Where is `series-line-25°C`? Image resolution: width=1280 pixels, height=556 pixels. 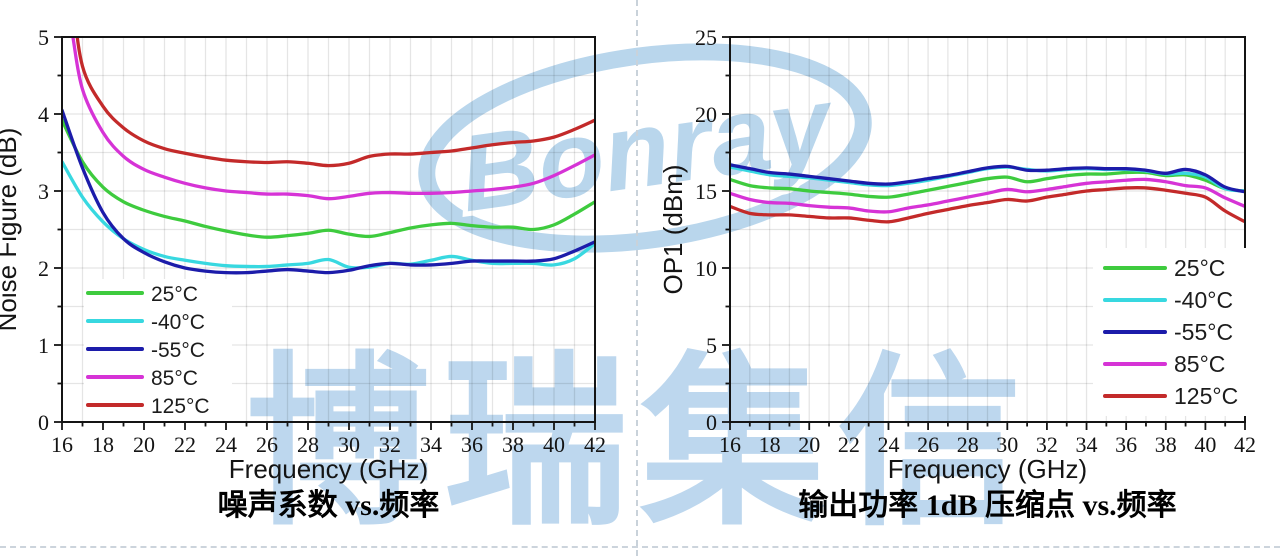 series-line-25°C is located at coordinates (328, 178).